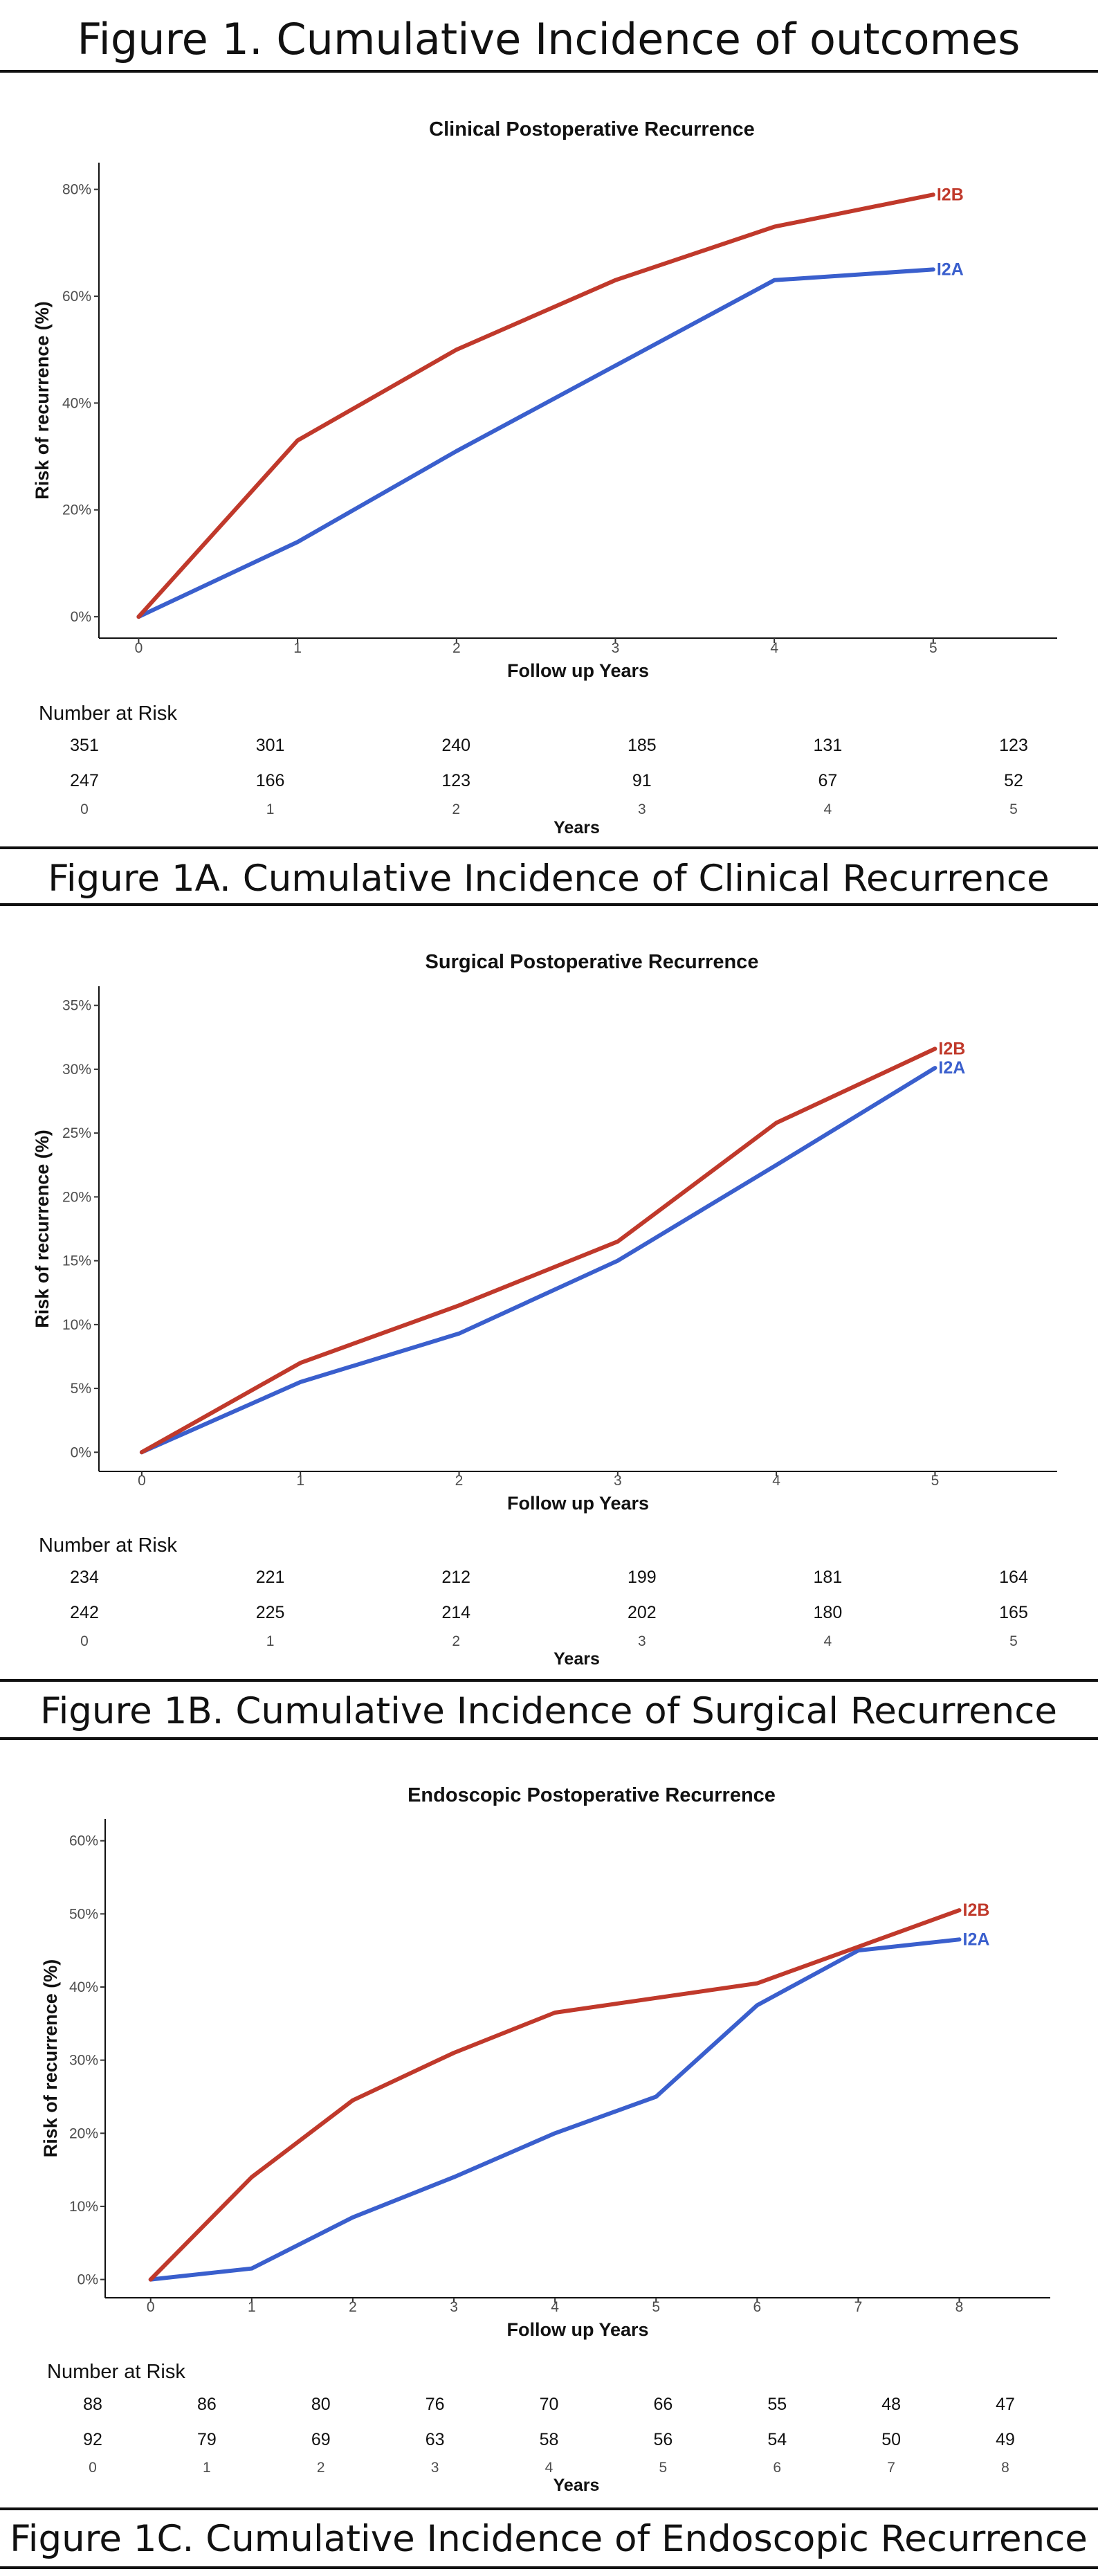 The width and height of the screenshot is (1098, 2576). I want to click on risk-cell: 202, so click(642, 1612).